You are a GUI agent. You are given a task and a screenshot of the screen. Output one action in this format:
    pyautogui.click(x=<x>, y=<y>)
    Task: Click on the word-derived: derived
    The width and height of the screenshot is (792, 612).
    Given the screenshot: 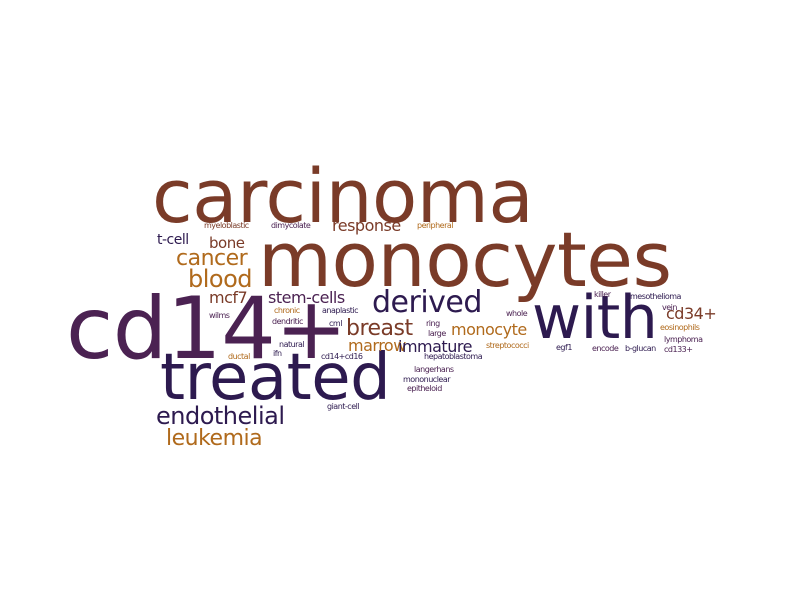 What is the action you would take?
    pyautogui.click(x=427, y=302)
    